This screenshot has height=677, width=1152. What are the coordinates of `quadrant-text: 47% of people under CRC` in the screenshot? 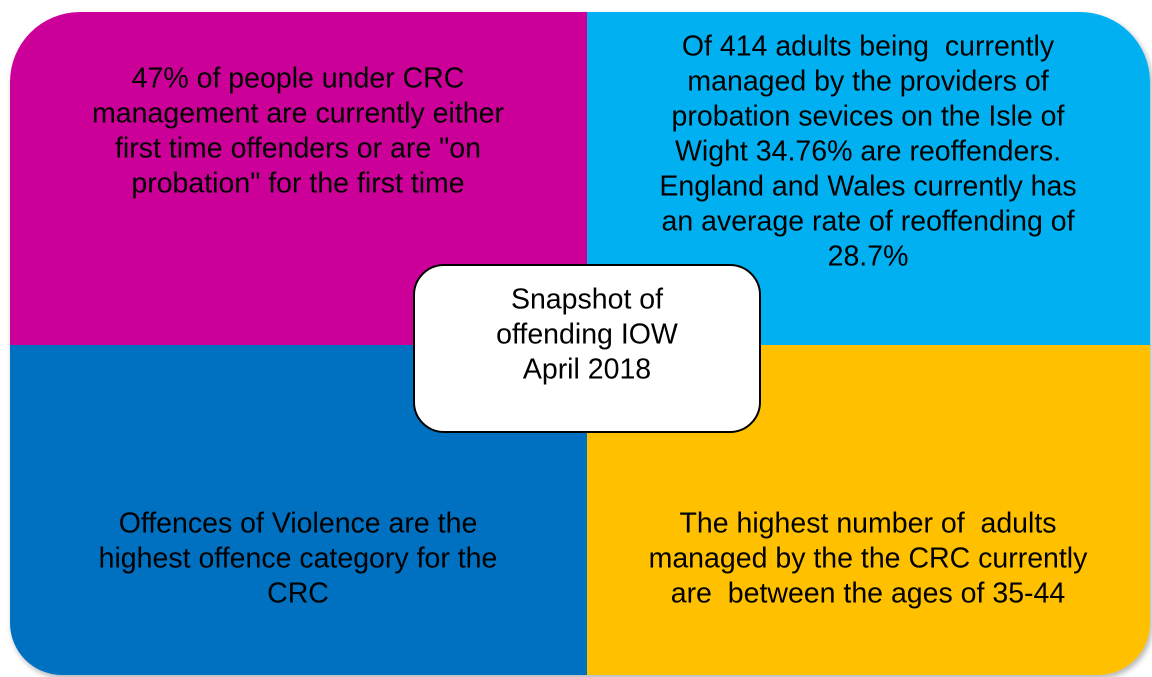 It's located at (298, 79).